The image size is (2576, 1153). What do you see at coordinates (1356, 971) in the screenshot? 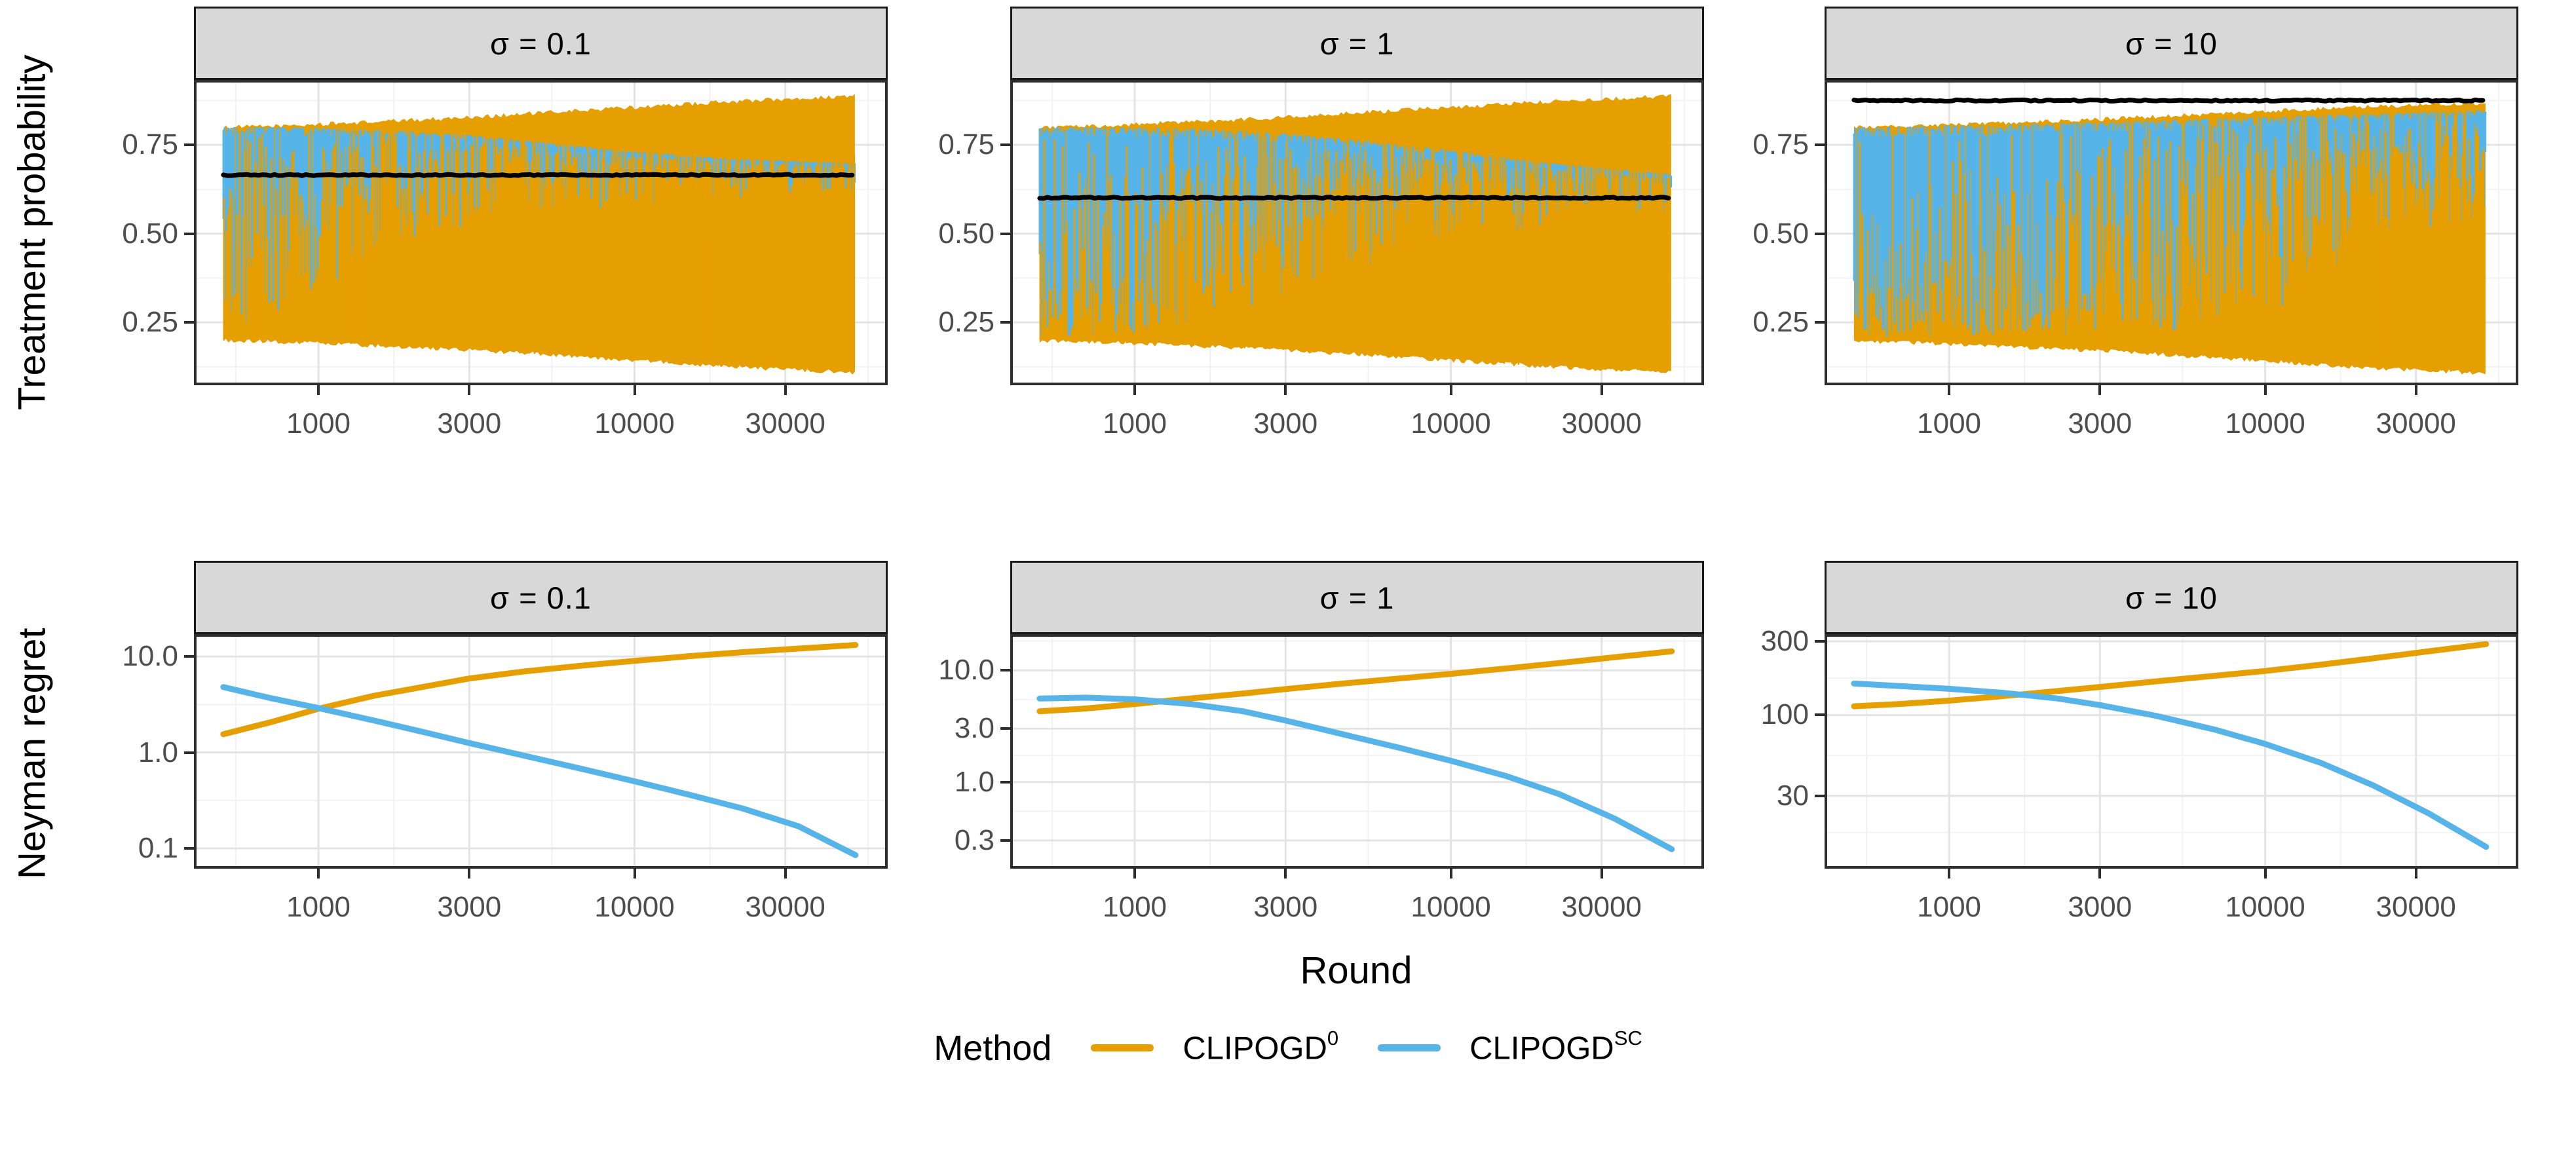
I see `x-axis-title-round: Round` at bounding box center [1356, 971].